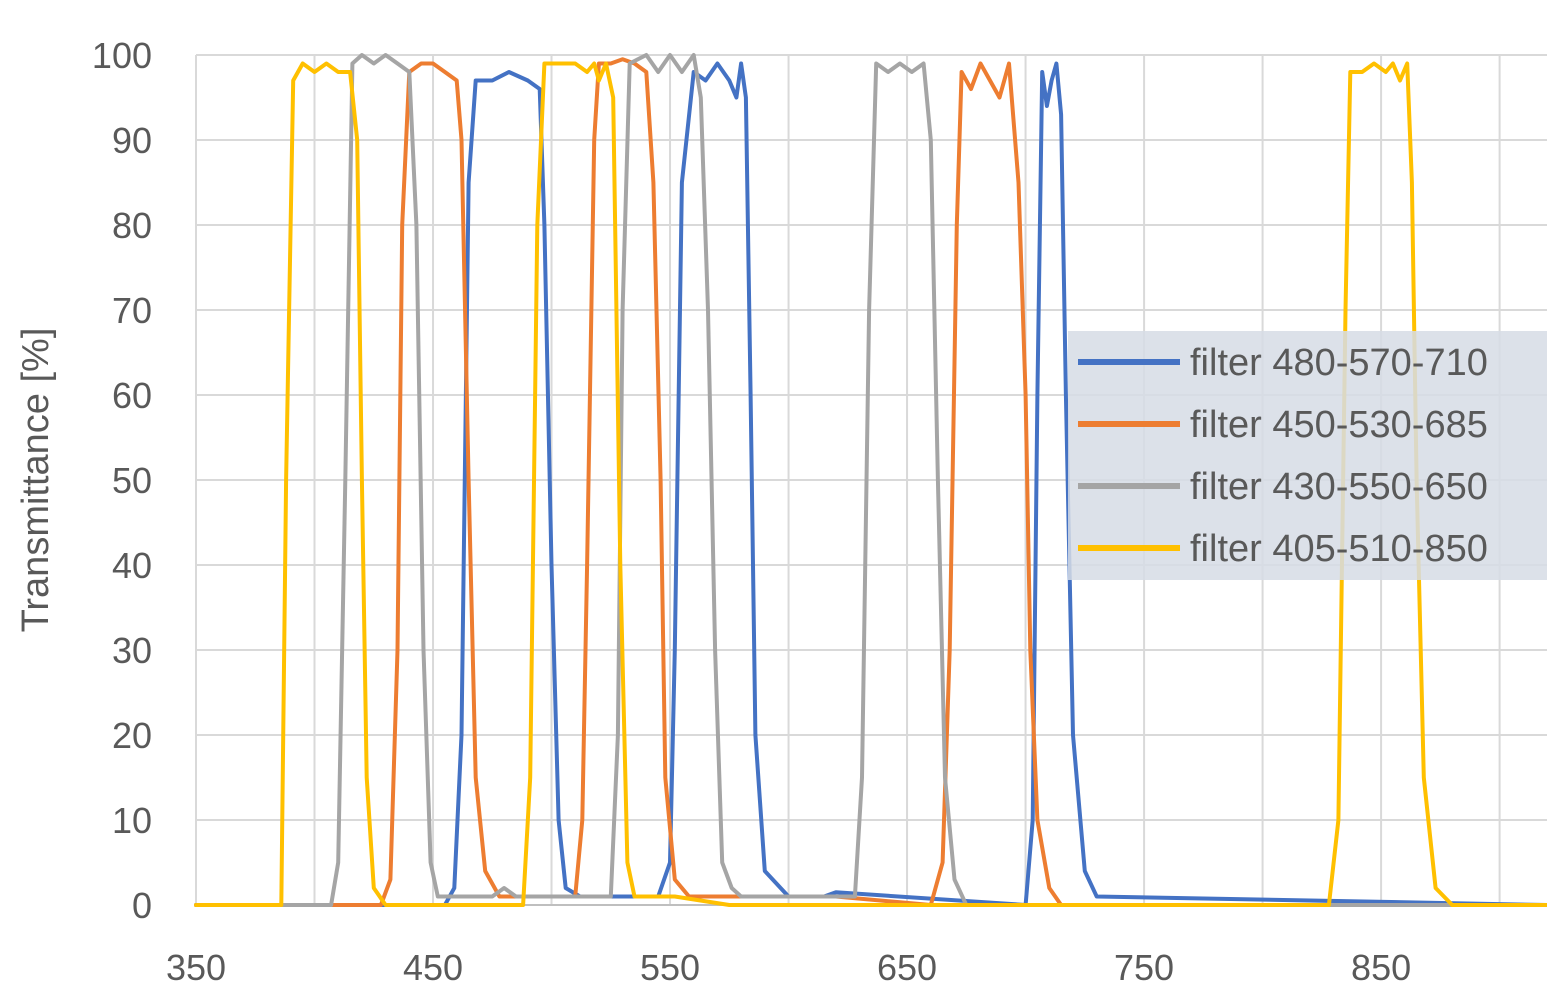 This screenshot has width=1547, height=992. Describe the element at coordinates (1339, 425) in the screenshot. I see `legend-label: filter 450-530-685` at that location.